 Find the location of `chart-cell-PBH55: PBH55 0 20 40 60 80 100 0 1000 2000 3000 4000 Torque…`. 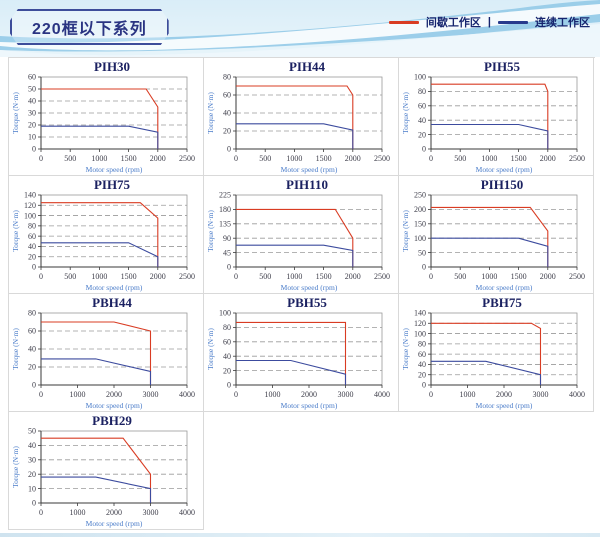

chart-cell-PBH55: PBH55 0 20 40 60 80 100 0 1000 2000 3000 4000 Torque… is located at coordinates (301, 353).